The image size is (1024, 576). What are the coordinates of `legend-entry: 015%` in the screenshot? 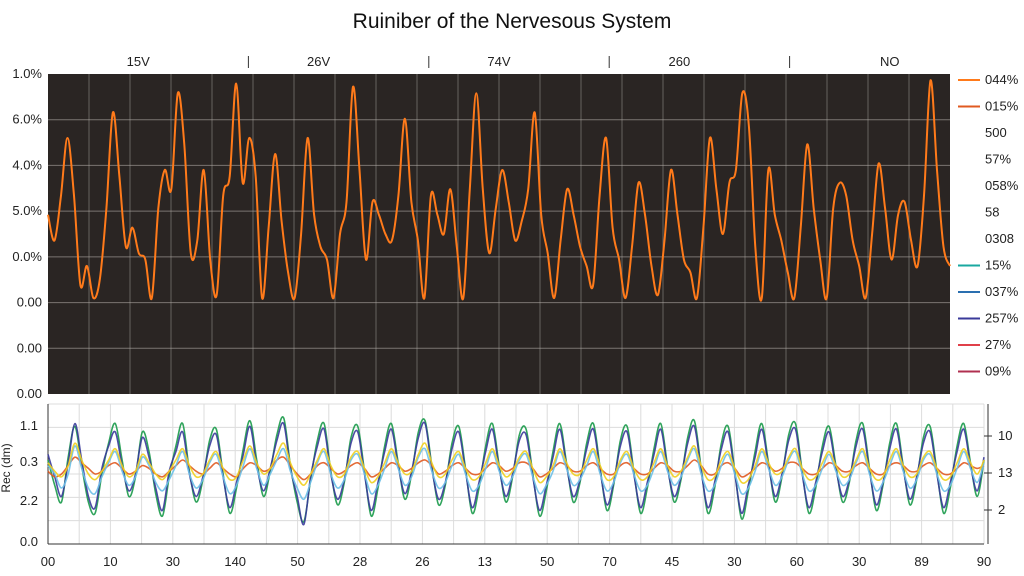 It's located at (1002, 106).